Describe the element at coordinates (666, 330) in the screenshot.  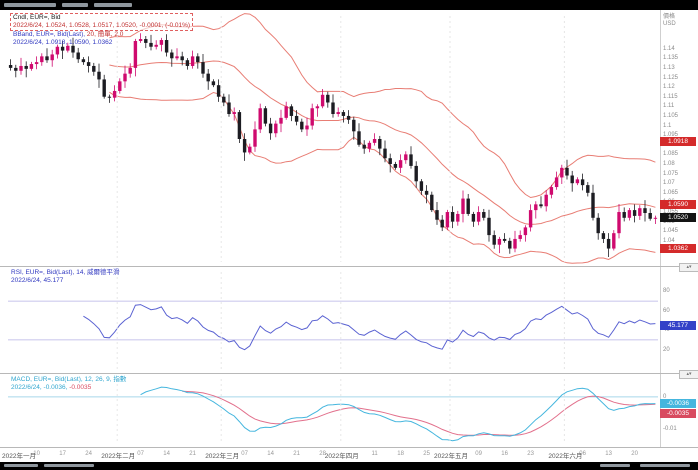
I see `rsi-tick-label: 40` at that location.